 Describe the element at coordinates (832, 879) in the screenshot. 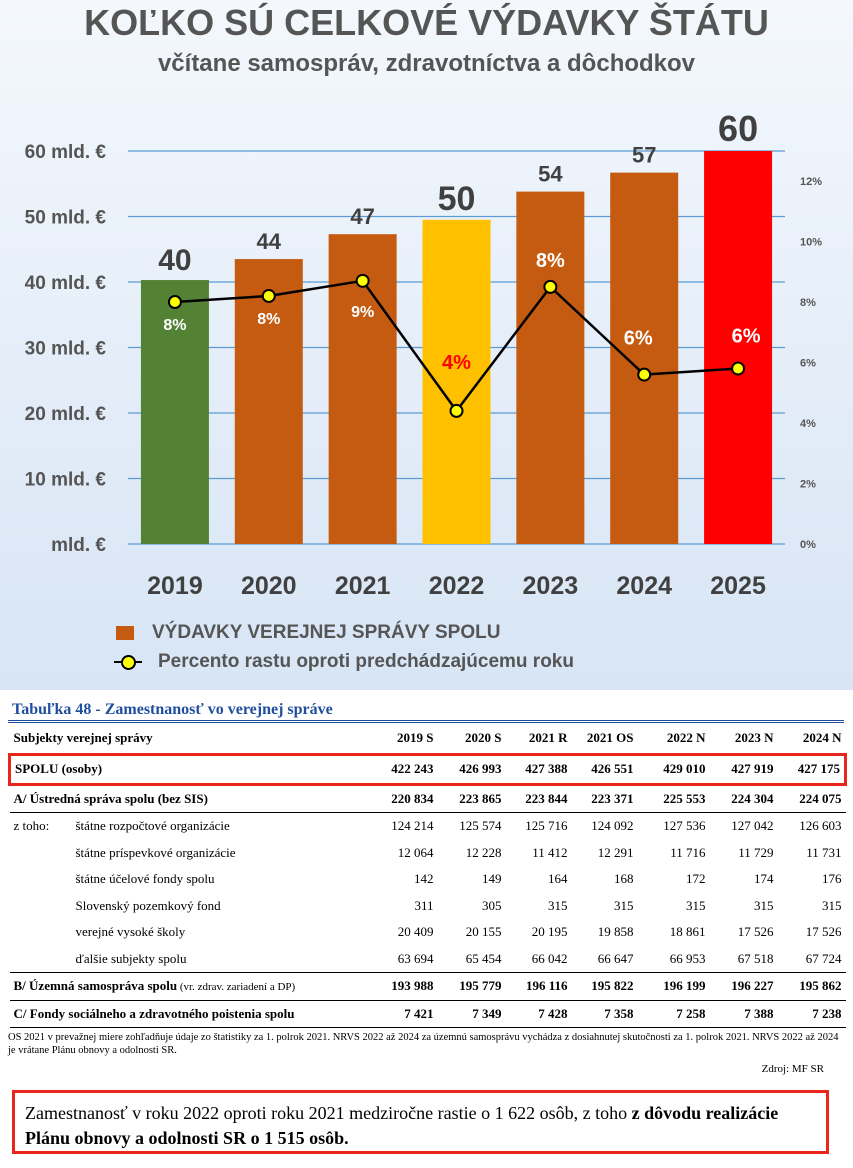

I see `table-cell: 176` at that location.